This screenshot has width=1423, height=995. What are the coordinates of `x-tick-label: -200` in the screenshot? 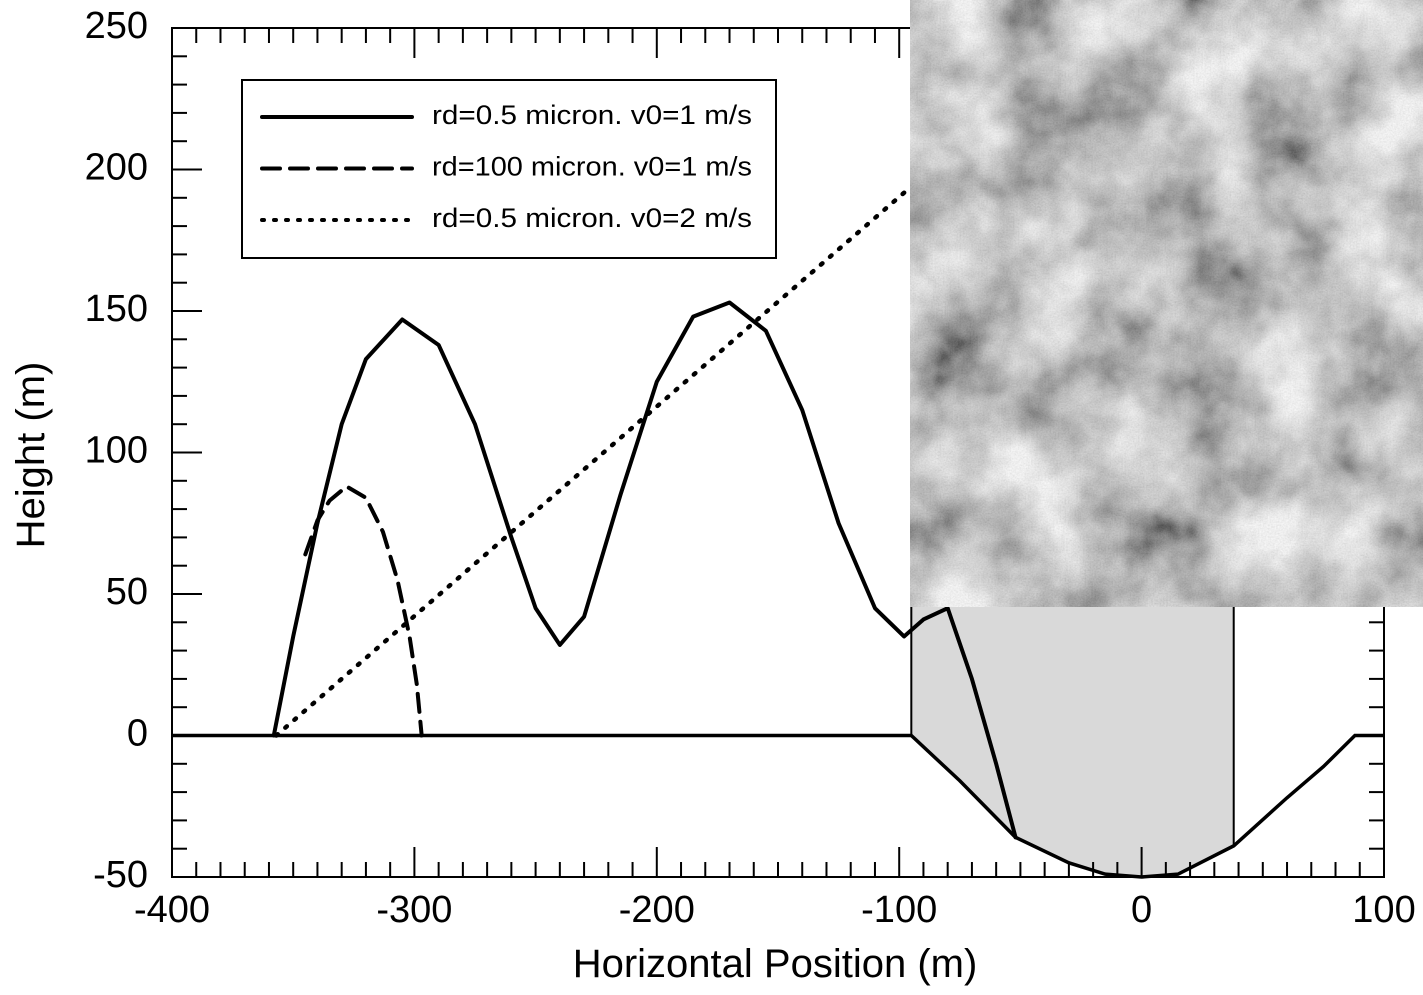 It's located at (657, 910).